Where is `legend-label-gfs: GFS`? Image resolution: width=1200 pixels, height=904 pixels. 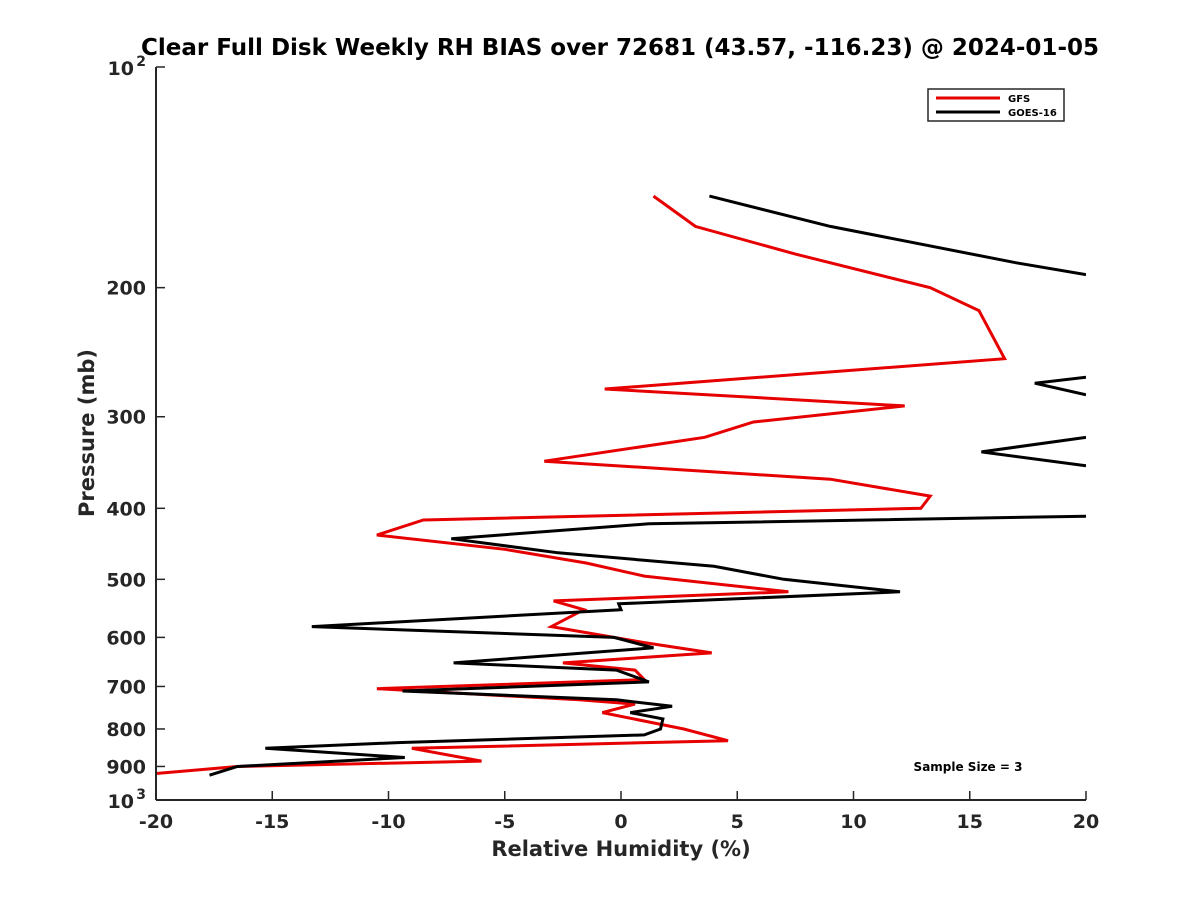
legend-label-gfs: GFS is located at coordinates (1019, 99).